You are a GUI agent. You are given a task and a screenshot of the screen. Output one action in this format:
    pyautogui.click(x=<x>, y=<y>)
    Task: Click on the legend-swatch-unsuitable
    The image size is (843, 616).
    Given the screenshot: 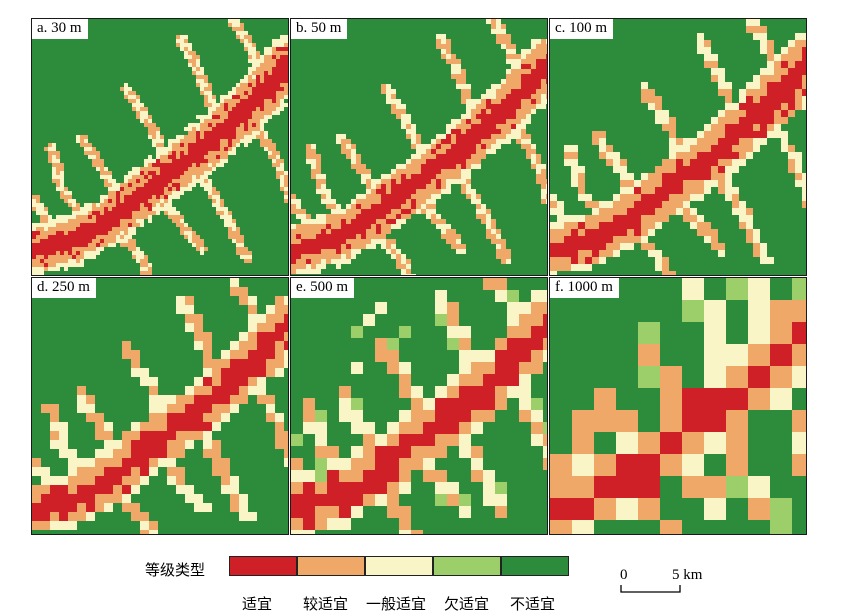 What is the action you would take?
    pyautogui.click(x=535, y=566)
    